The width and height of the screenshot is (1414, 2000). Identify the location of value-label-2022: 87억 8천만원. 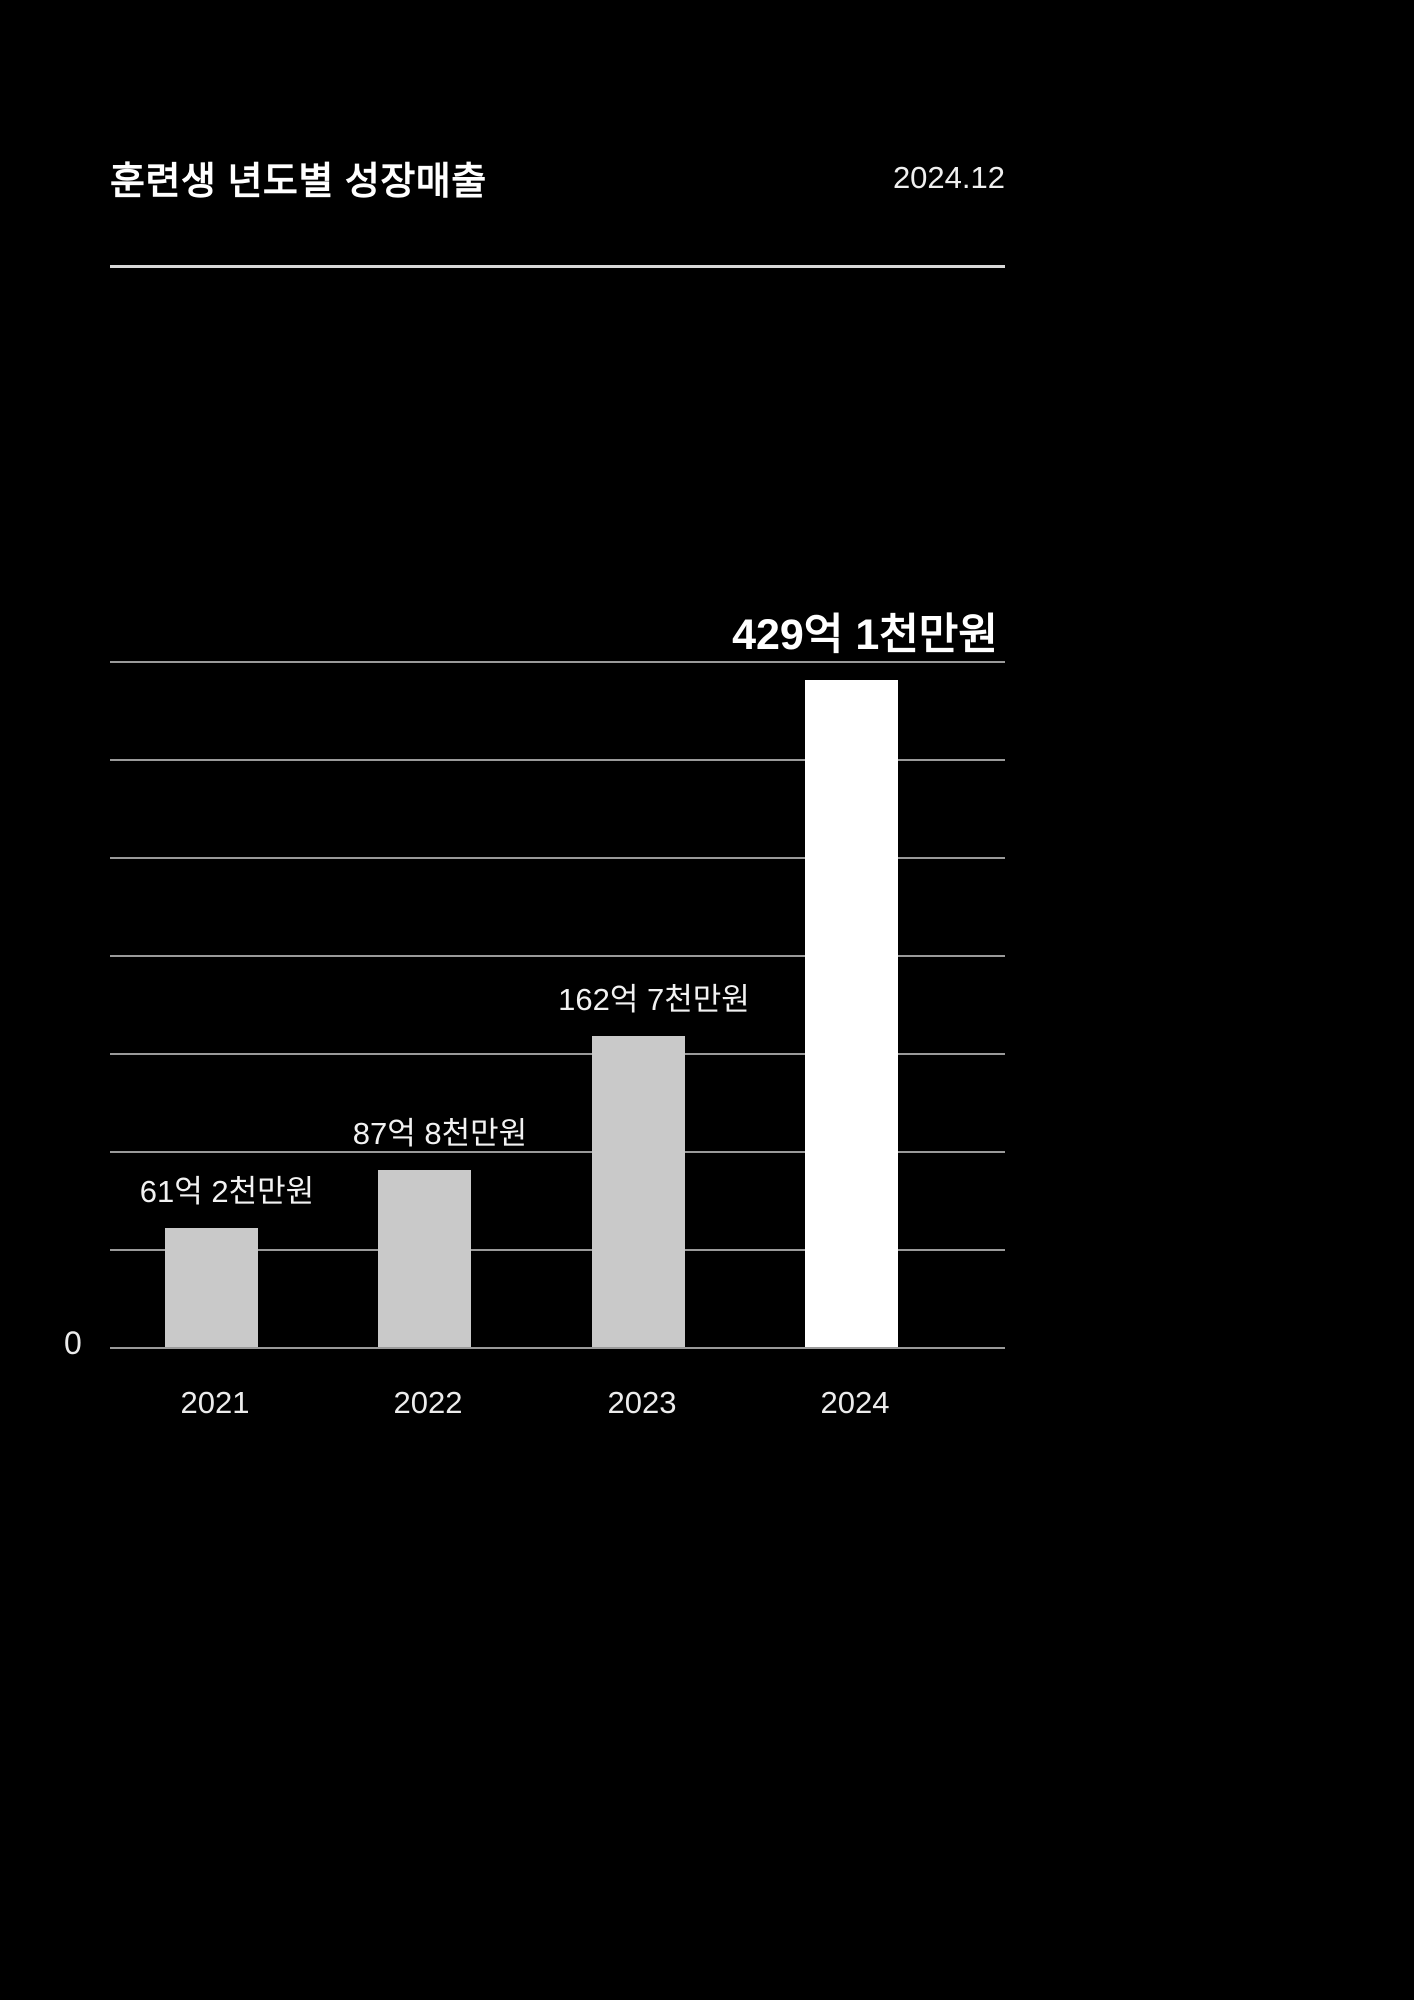
(440, 1133).